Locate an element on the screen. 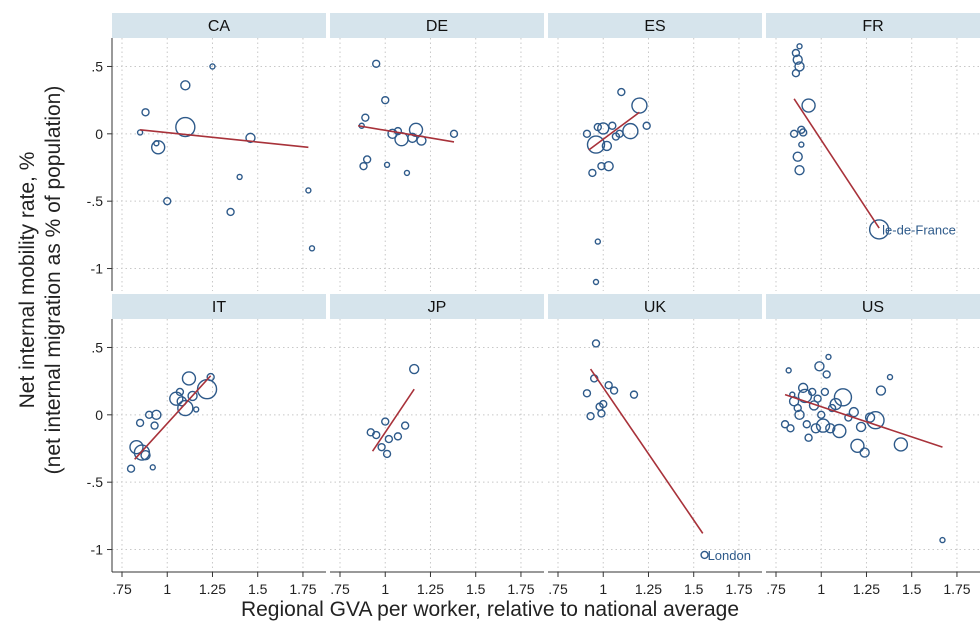 The width and height of the screenshot is (980, 639). panel-title: US is located at coordinates (873, 307).